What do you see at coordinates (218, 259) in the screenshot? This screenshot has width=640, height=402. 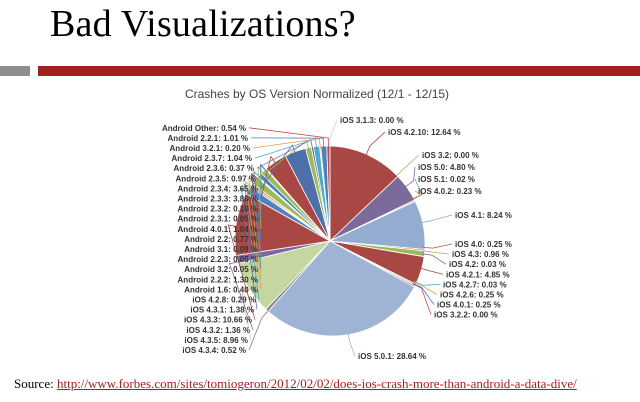 I see `slice-label-android-2-2-3: Android 2.2.3: 0.05 %` at bounding box center [218, 259].